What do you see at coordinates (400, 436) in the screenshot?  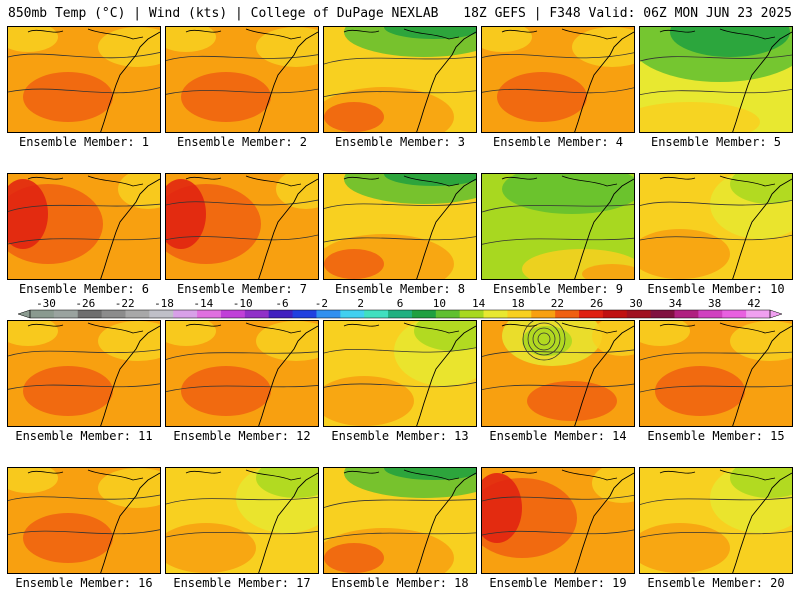 I see `ensemble-member-label: Ensemble Member: 13` at bounding box center [400, 436].